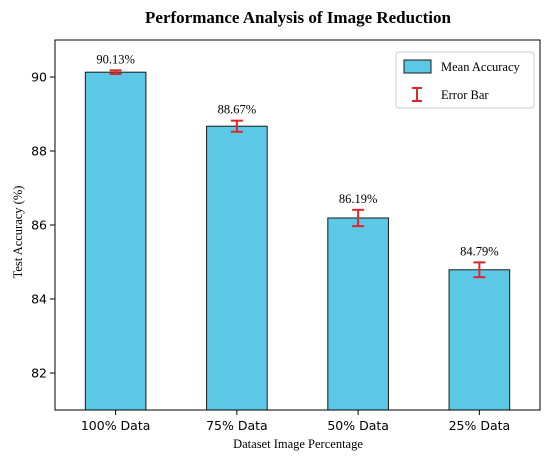  What do you see at coordinates (298, 17) in the screenshot?
I see `chart-title: Performance Analysis of Image Reduction` at bounding box center [298, 17].